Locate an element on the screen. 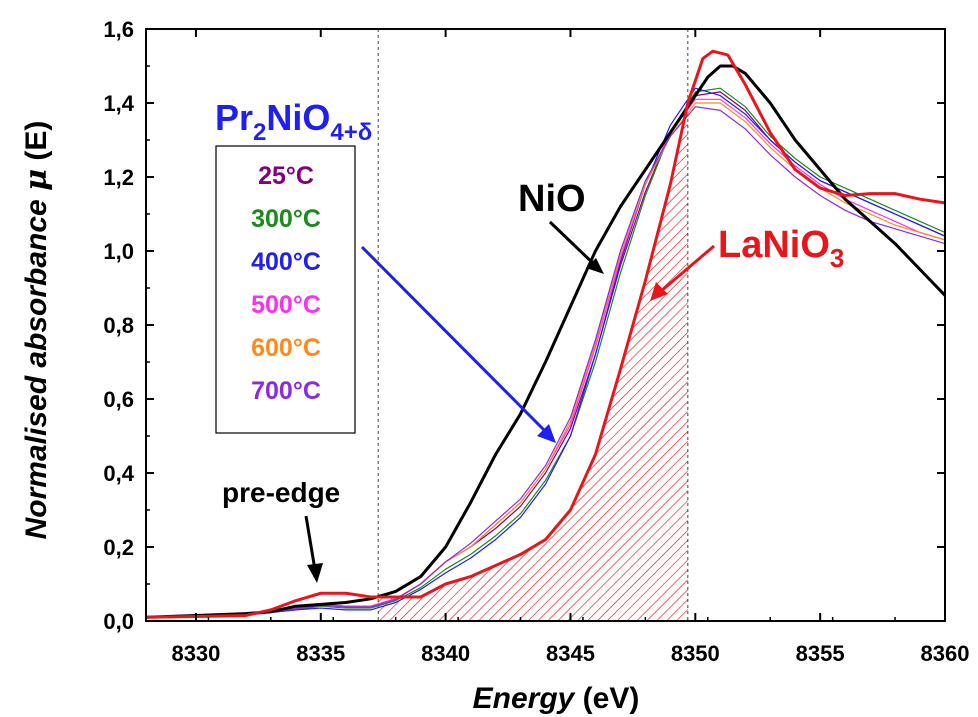  x-axis-title-italic: Energy is located at coordinates (524, 698).